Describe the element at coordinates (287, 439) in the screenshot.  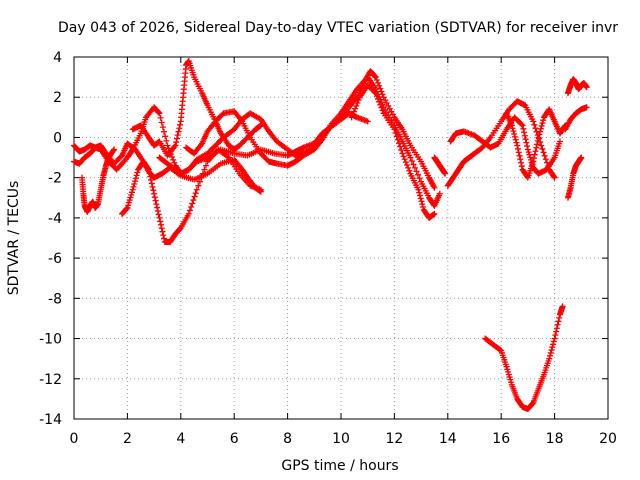
I see `x-tick-label: 8` at that location.